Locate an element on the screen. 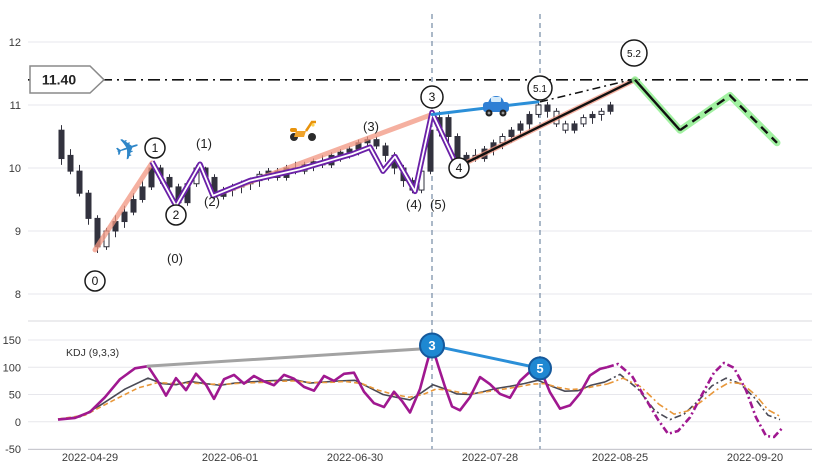 This screenshot has height=471, width=819. wave-label-circled-text: 0 is located at coordinates (95, 281).